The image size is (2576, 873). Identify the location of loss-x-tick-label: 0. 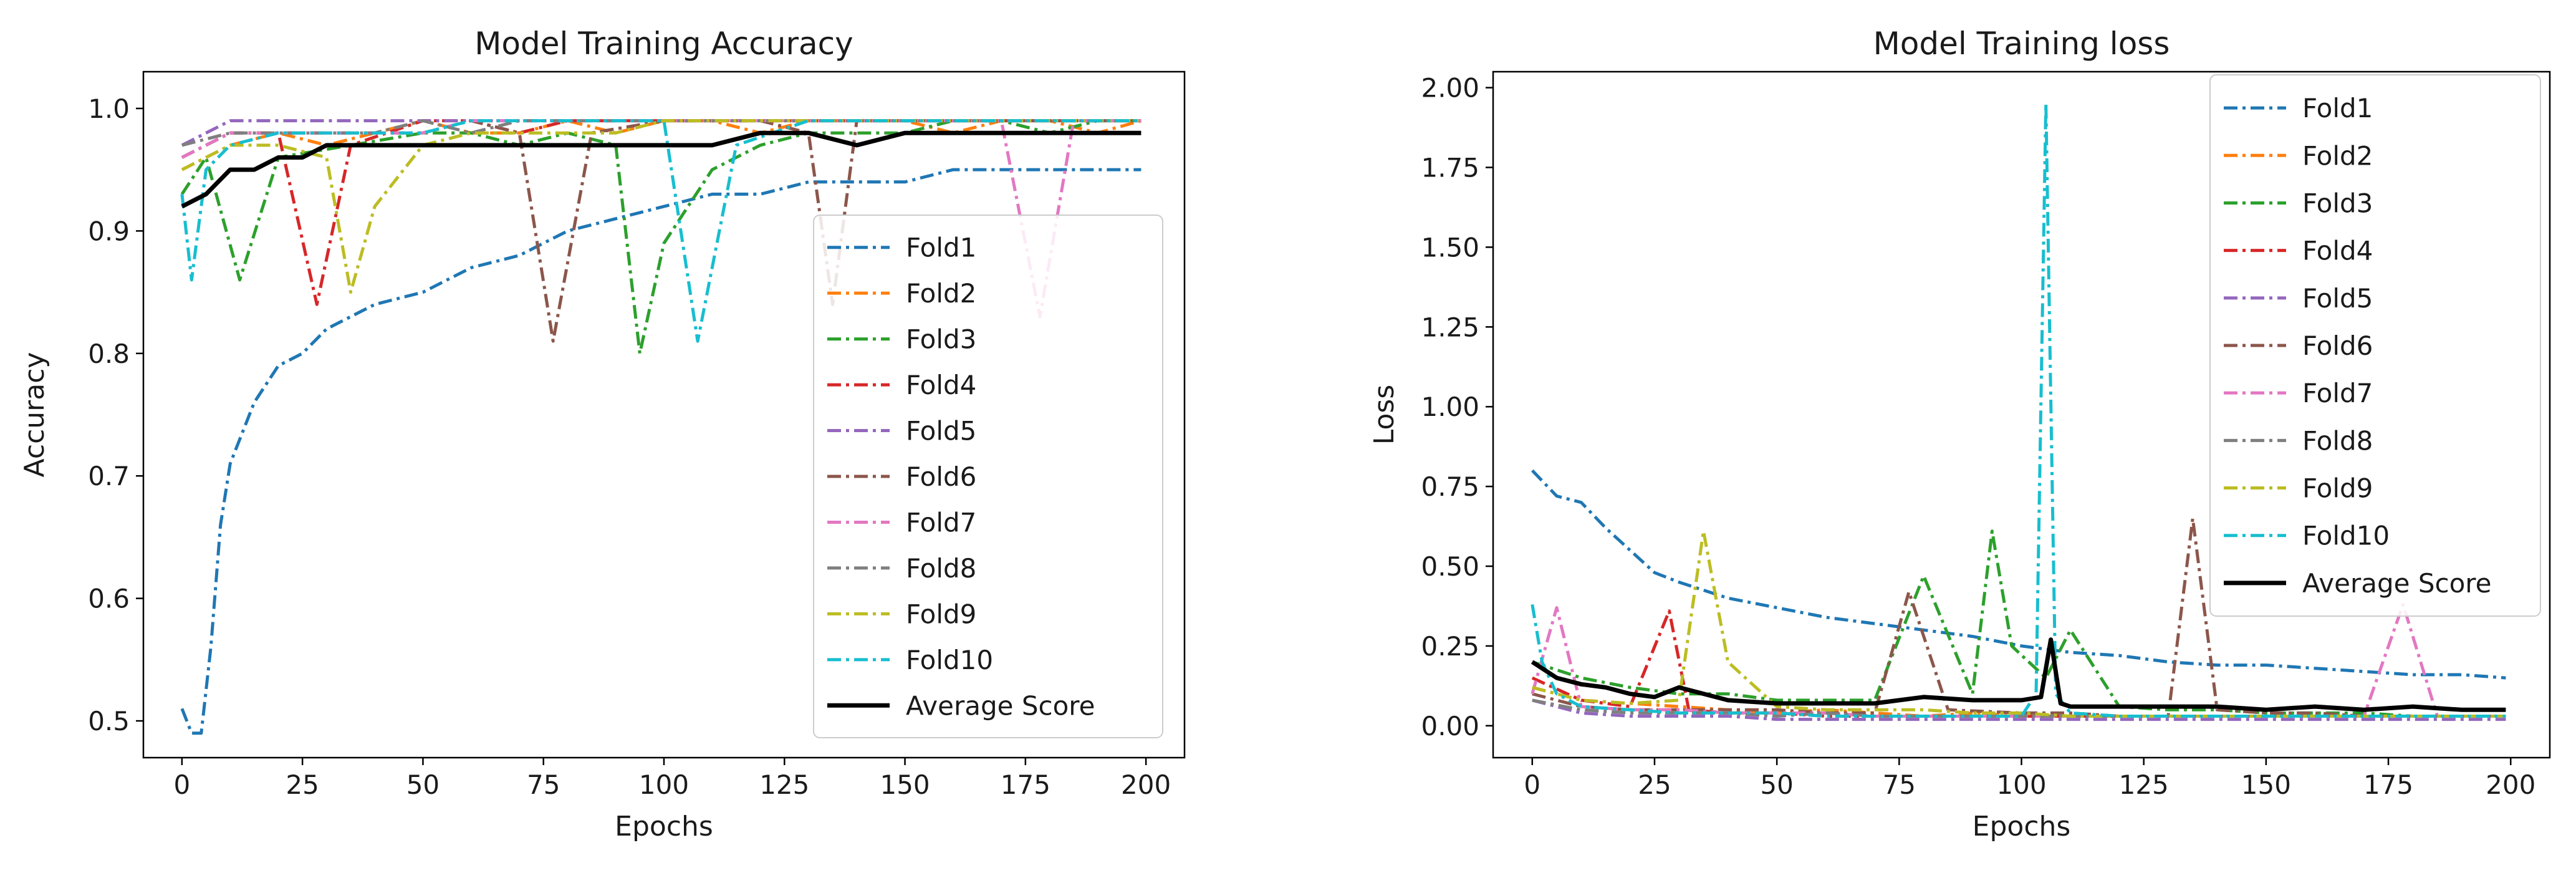
(1532, 784).